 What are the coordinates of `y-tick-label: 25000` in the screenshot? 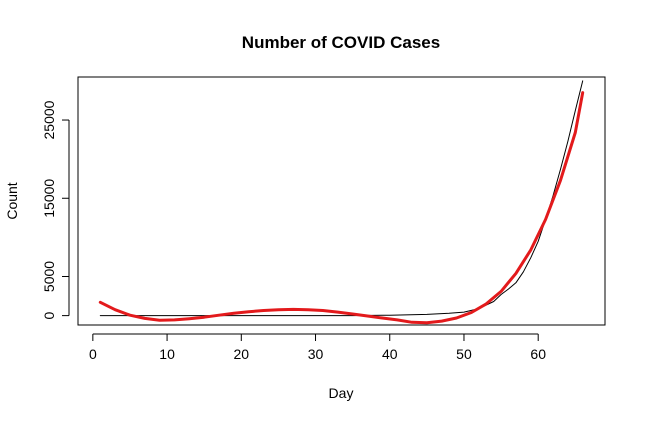 It's located at (49, 119).